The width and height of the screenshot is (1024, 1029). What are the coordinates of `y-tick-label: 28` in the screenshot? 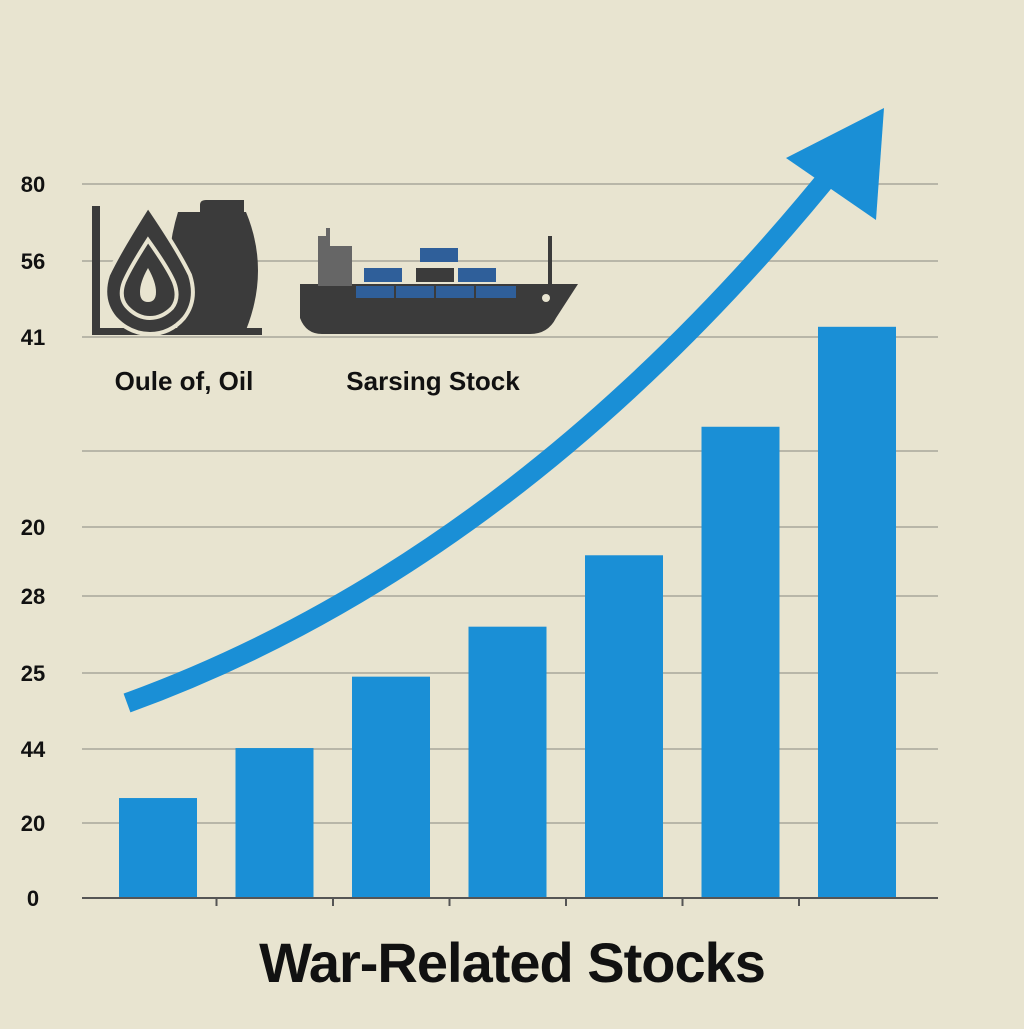 It's located at (33, 596).